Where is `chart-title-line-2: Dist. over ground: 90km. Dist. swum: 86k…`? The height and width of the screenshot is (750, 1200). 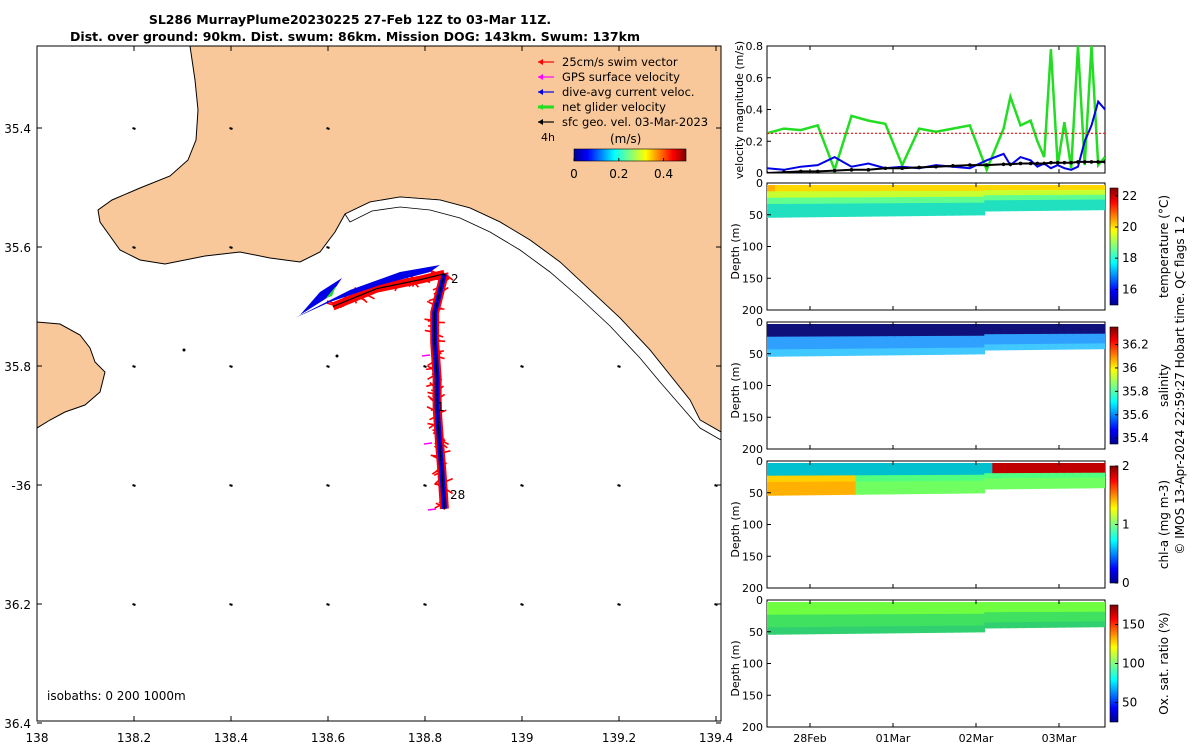 chart-title-line-2: Dist. over ground: 90km. Dist. swum: 86k… is located at coordinates (355, 36).